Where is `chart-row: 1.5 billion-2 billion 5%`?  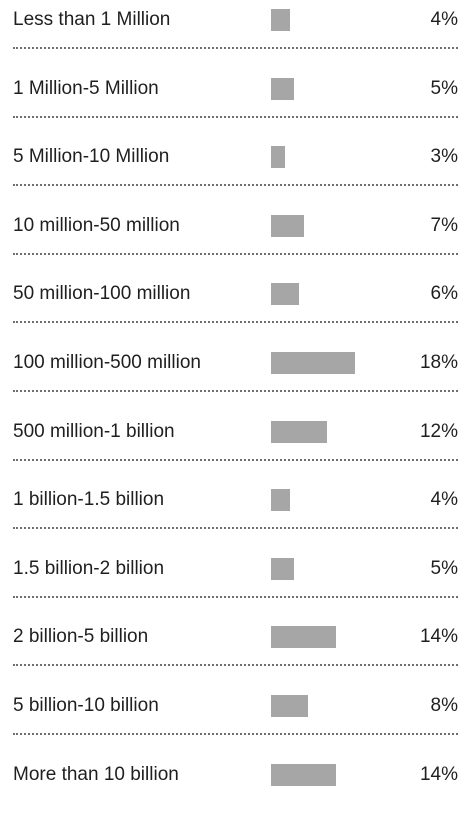
chart-row: 1.5 billion-2 billion 5% is located at coordinates (230, 591).